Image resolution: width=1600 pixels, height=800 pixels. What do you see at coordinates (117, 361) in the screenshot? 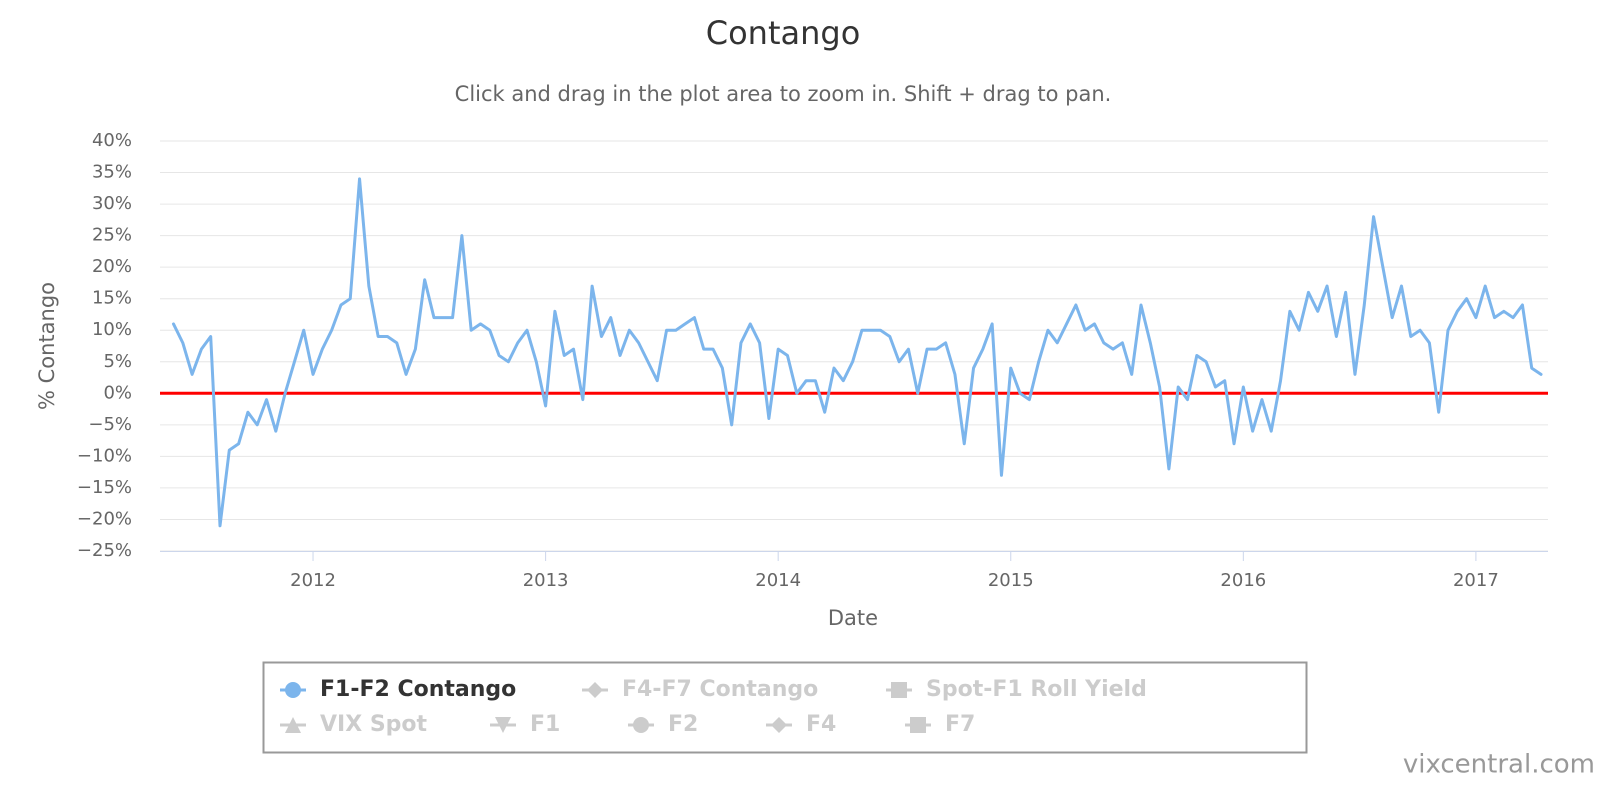
I see `y-tick-label: 5%` at bounding box center [117, 361].